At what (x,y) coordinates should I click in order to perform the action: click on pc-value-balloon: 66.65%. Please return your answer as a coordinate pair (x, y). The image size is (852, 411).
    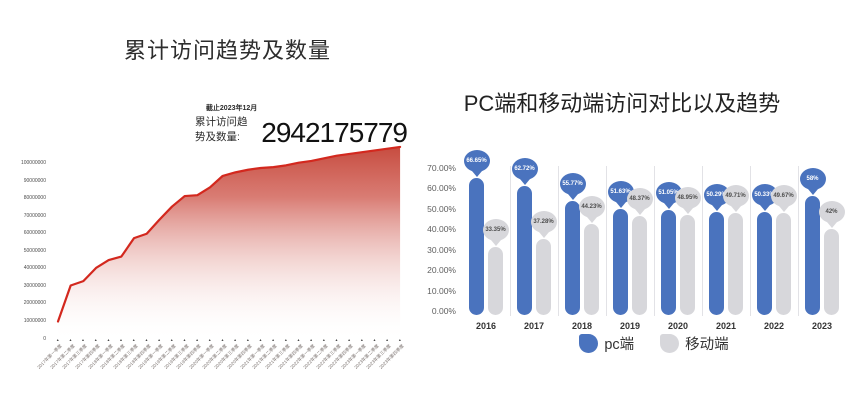
    Looking at the image, I should click on (476, 164).